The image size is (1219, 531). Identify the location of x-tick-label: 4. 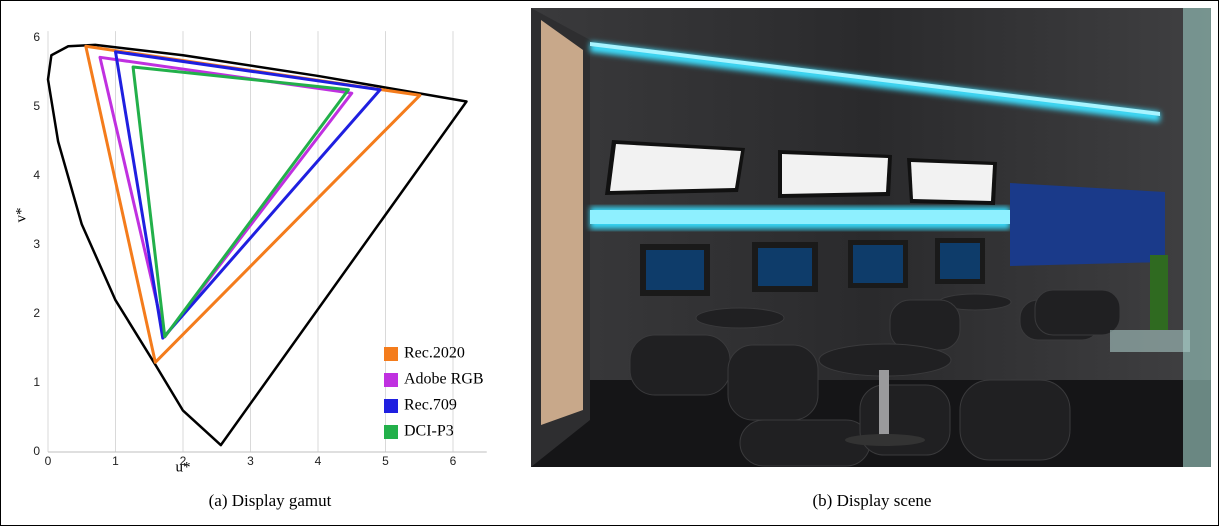
(318, 461).